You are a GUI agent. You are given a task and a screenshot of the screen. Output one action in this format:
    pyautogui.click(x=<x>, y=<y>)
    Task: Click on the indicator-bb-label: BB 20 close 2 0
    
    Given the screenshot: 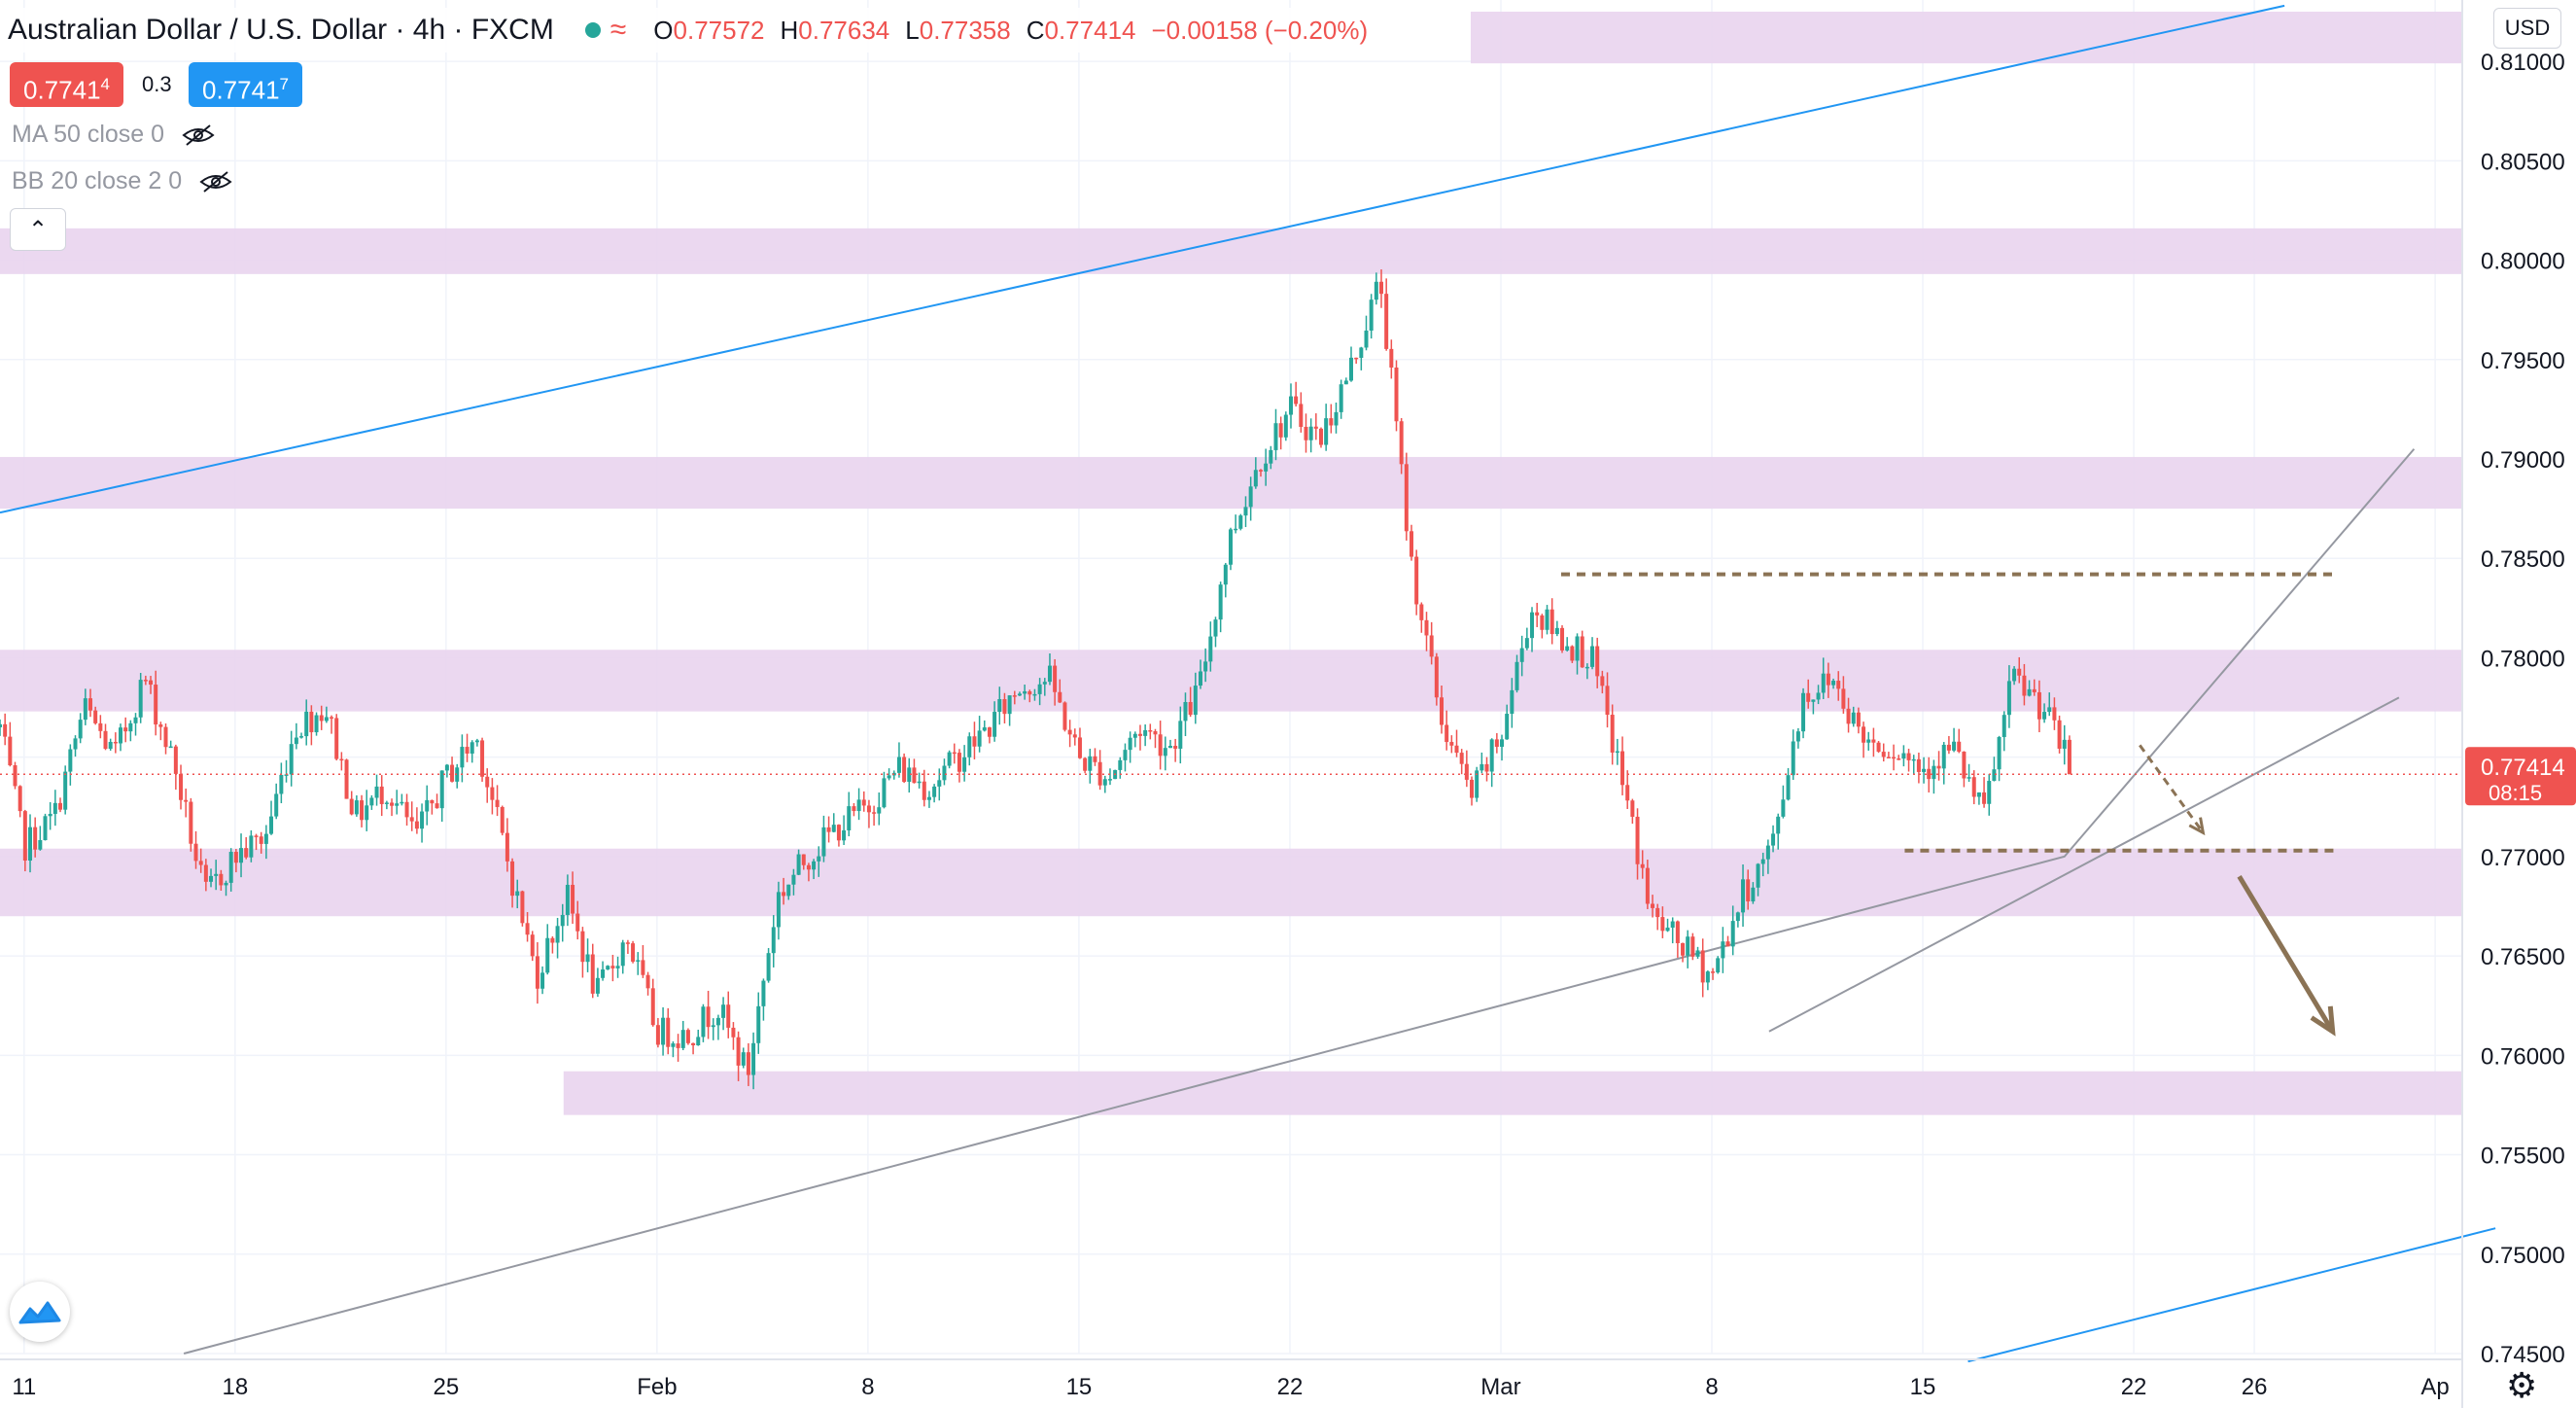 What is the action you would take?
    pyautogui.click(x=97, y=180)
    